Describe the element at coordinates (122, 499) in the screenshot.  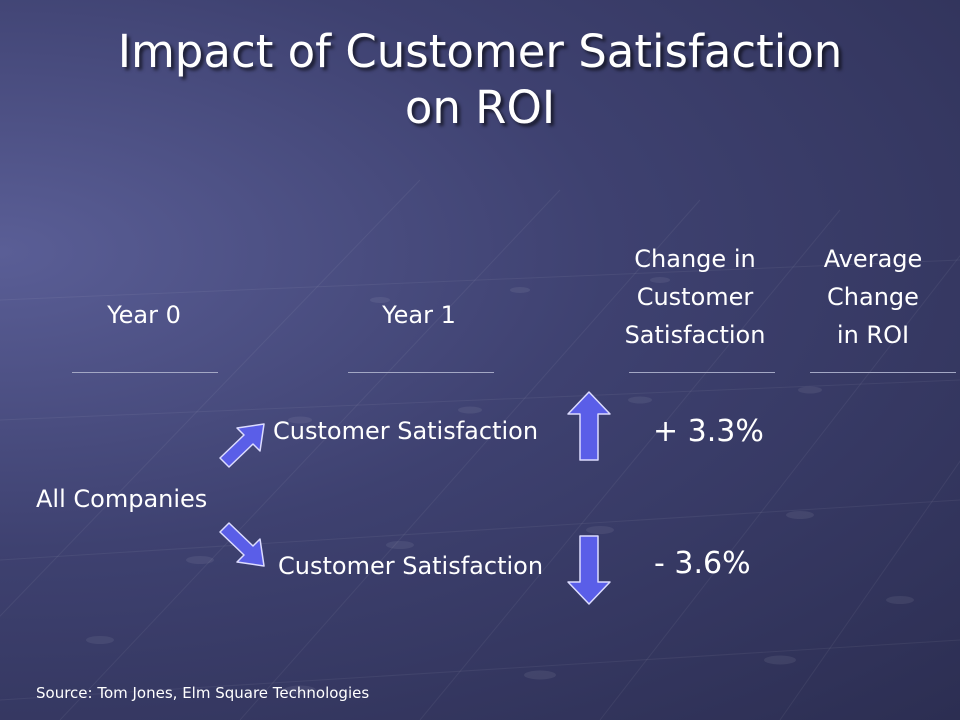
I see `all-companies-label: All Companies` at that location.